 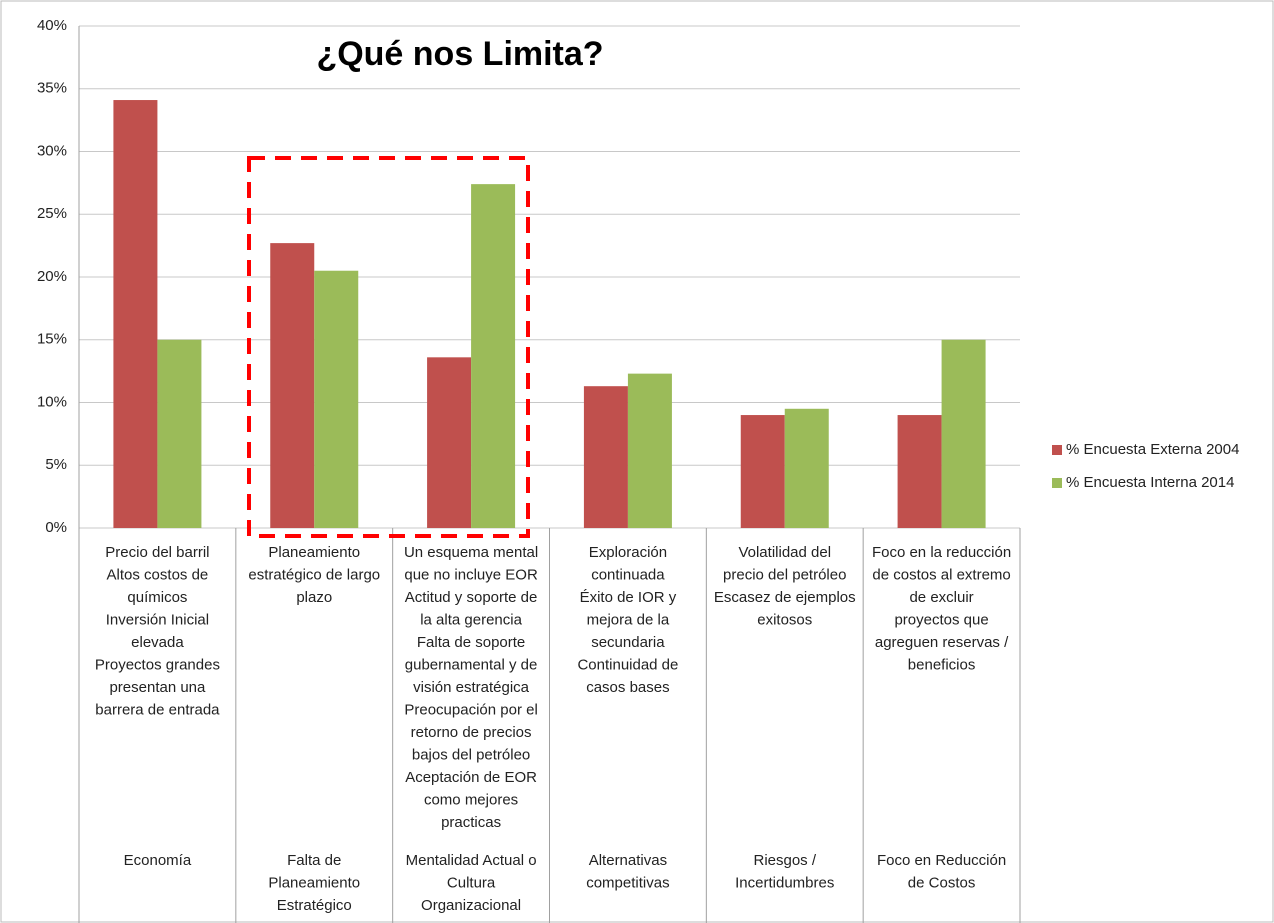 I want to click on y-tick-label: 10%, so click(x=52, y=401).